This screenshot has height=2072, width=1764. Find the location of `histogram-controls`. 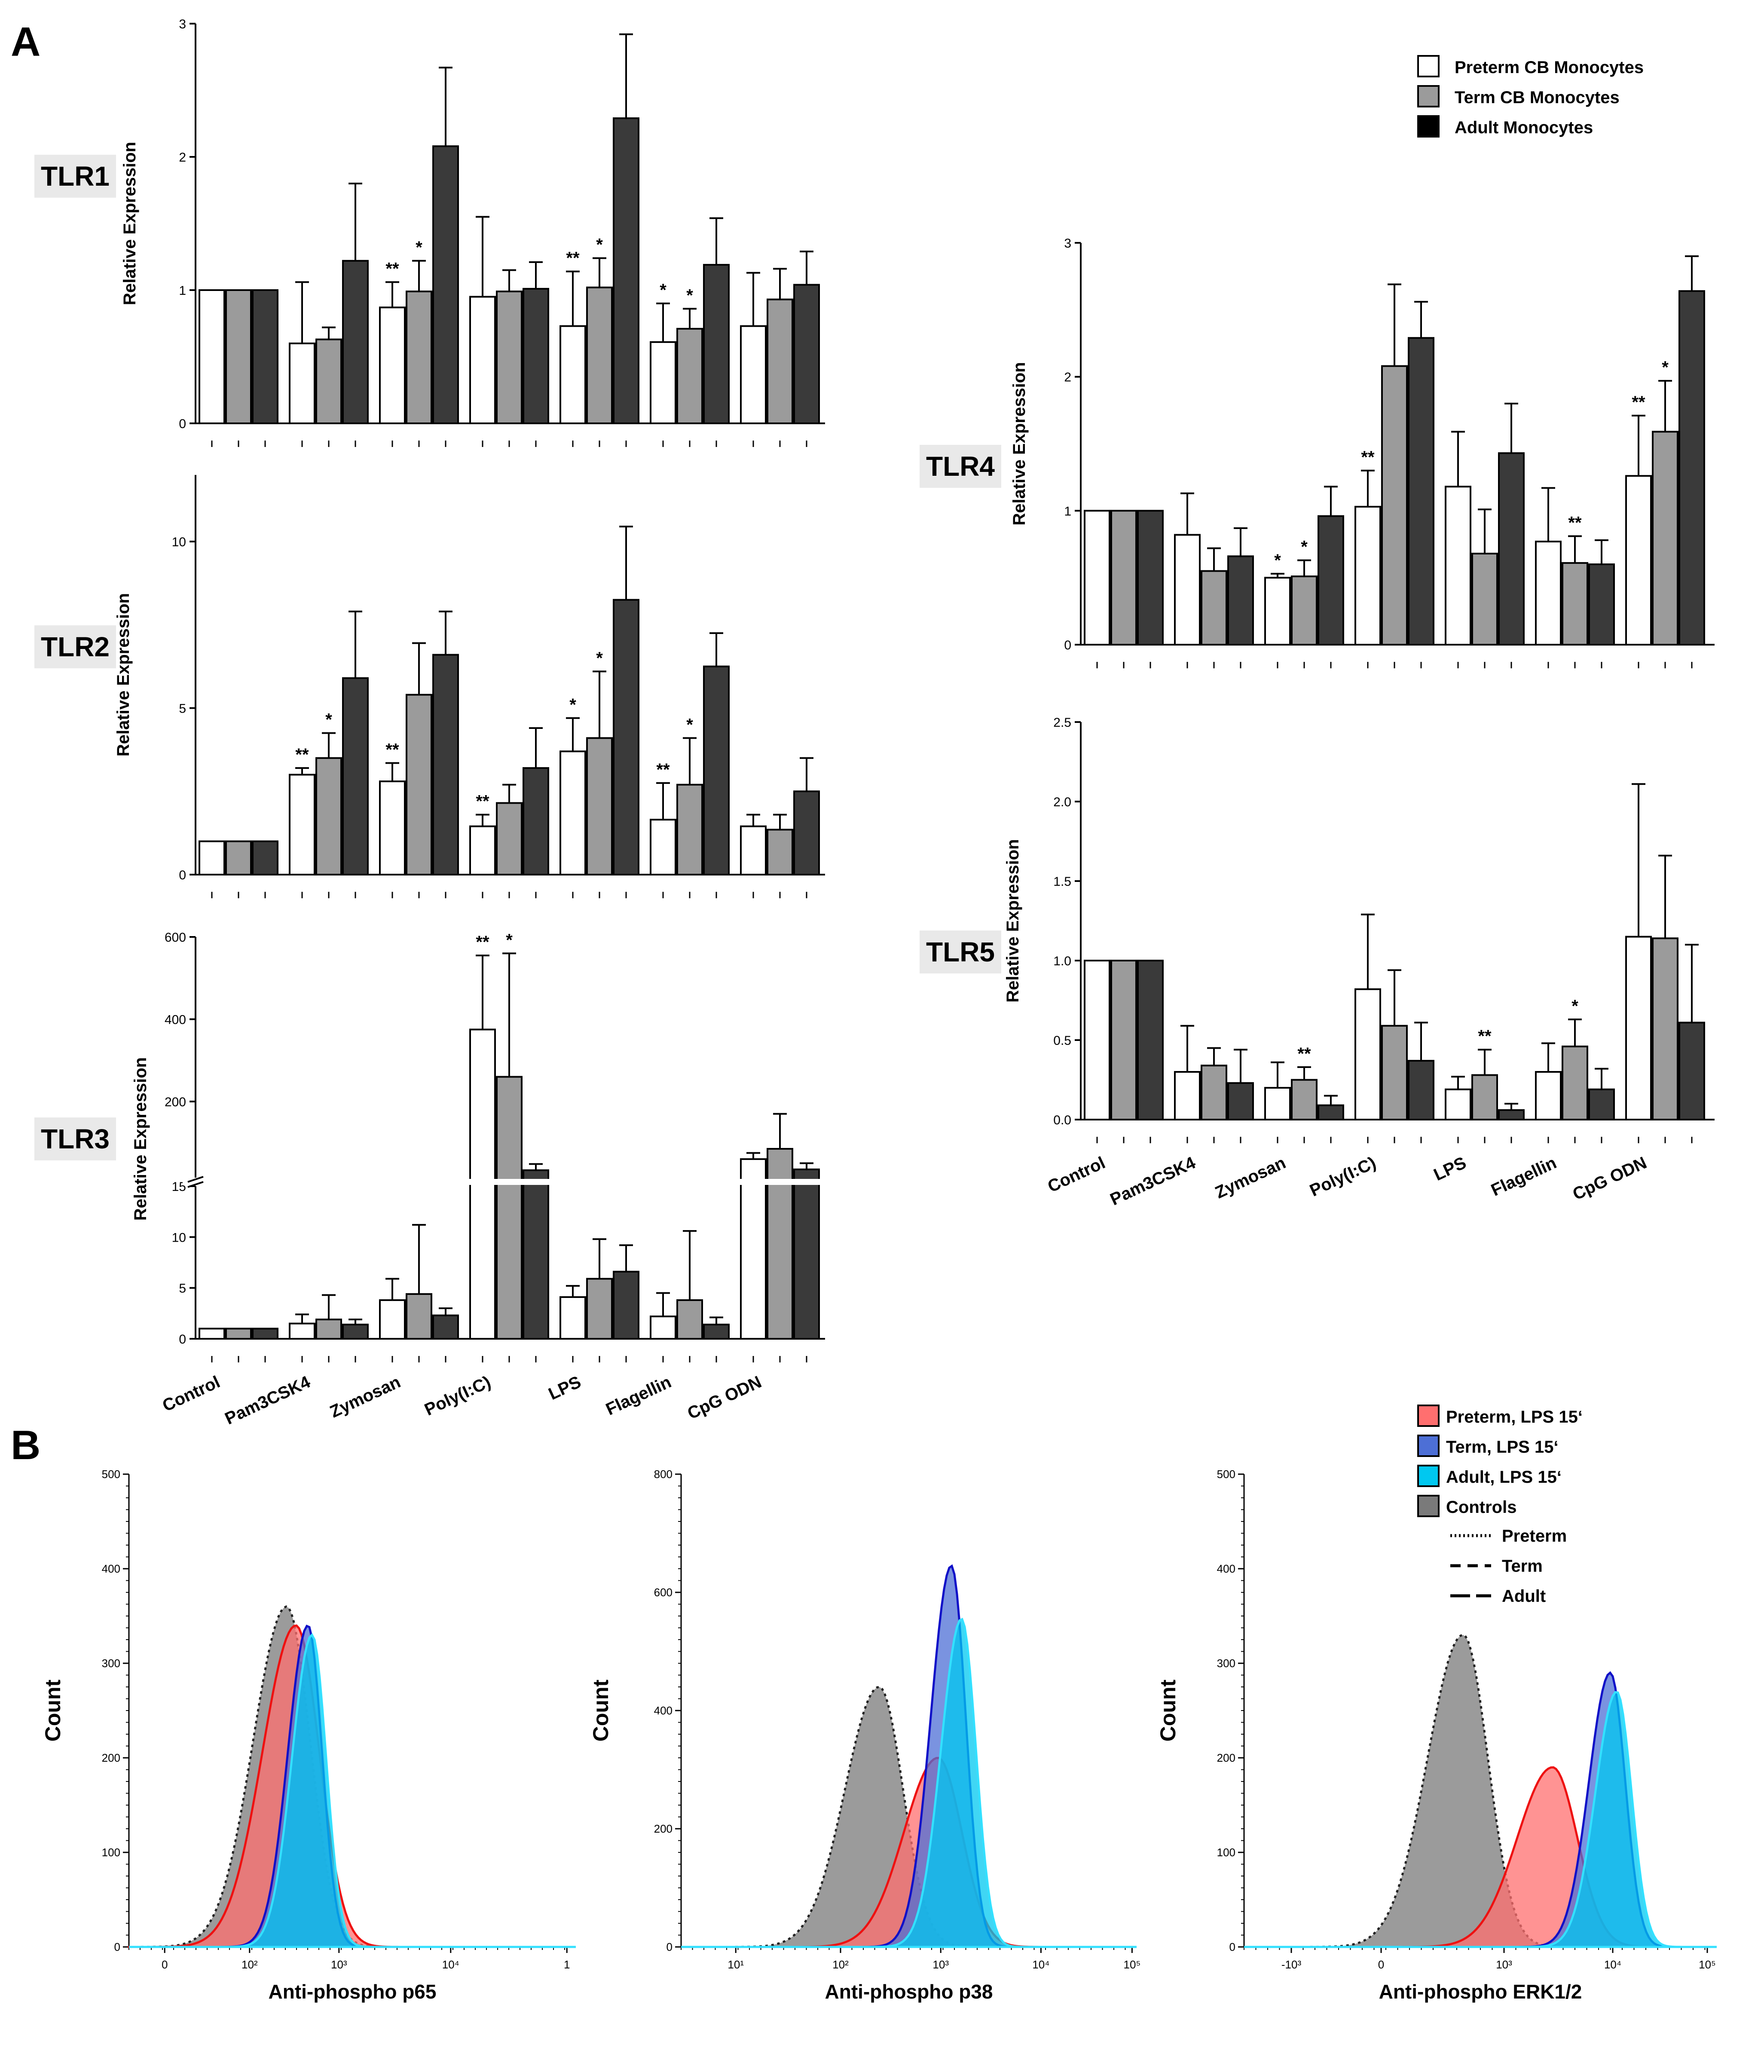

histogram-controls is located at coordinates (352, 1777).